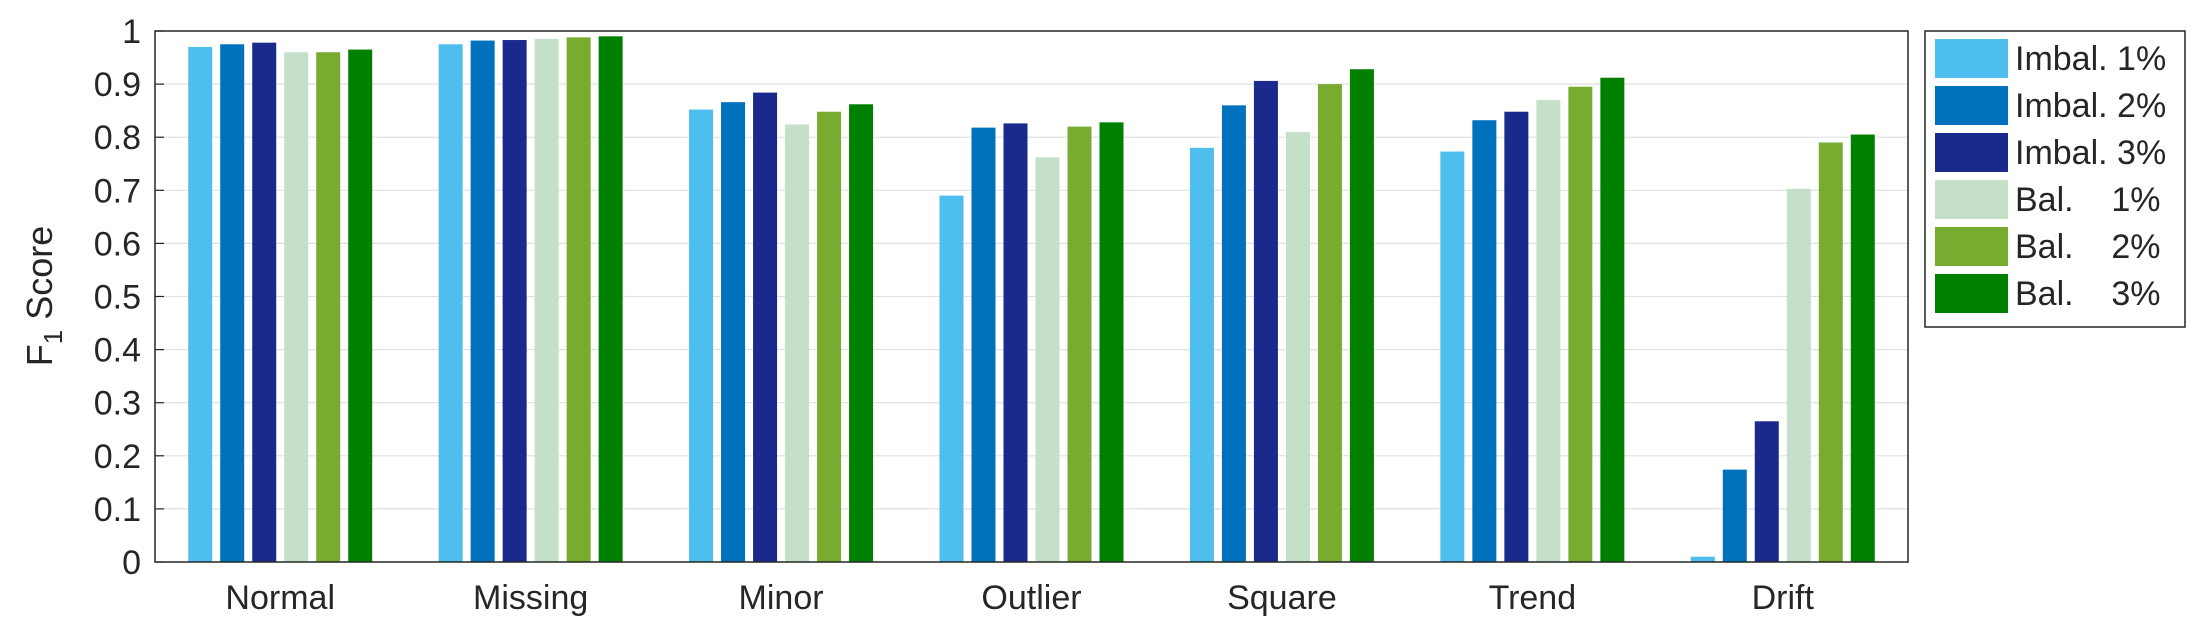  What do you see at coordinates (117, 244) in the screenshot?
I see `y-tick-label: 0.6` at bounding box center [117, 244].